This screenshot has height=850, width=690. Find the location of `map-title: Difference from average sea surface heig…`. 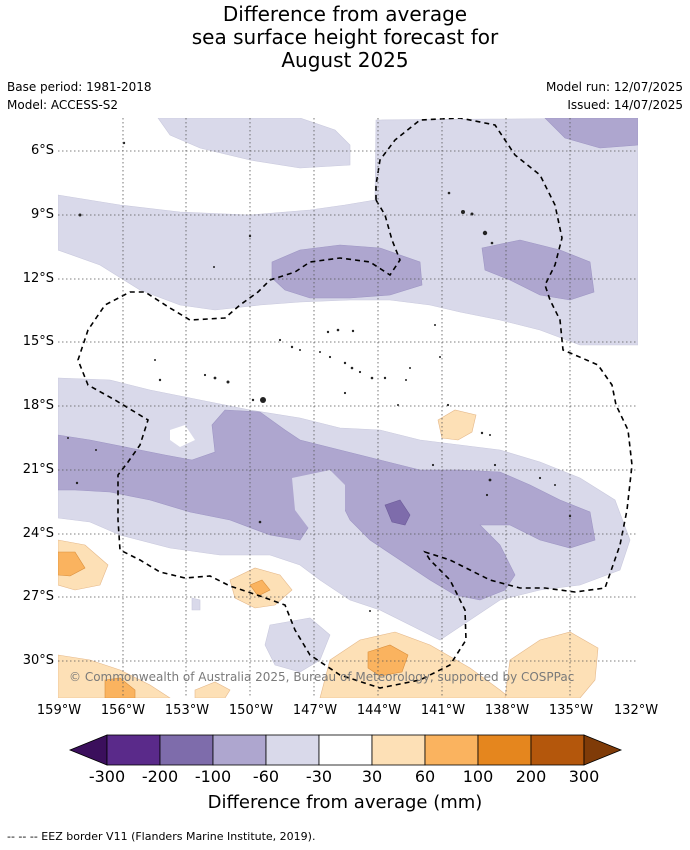

map-title: Difference from average sea surface heig… is located at coordinates (345, 37).